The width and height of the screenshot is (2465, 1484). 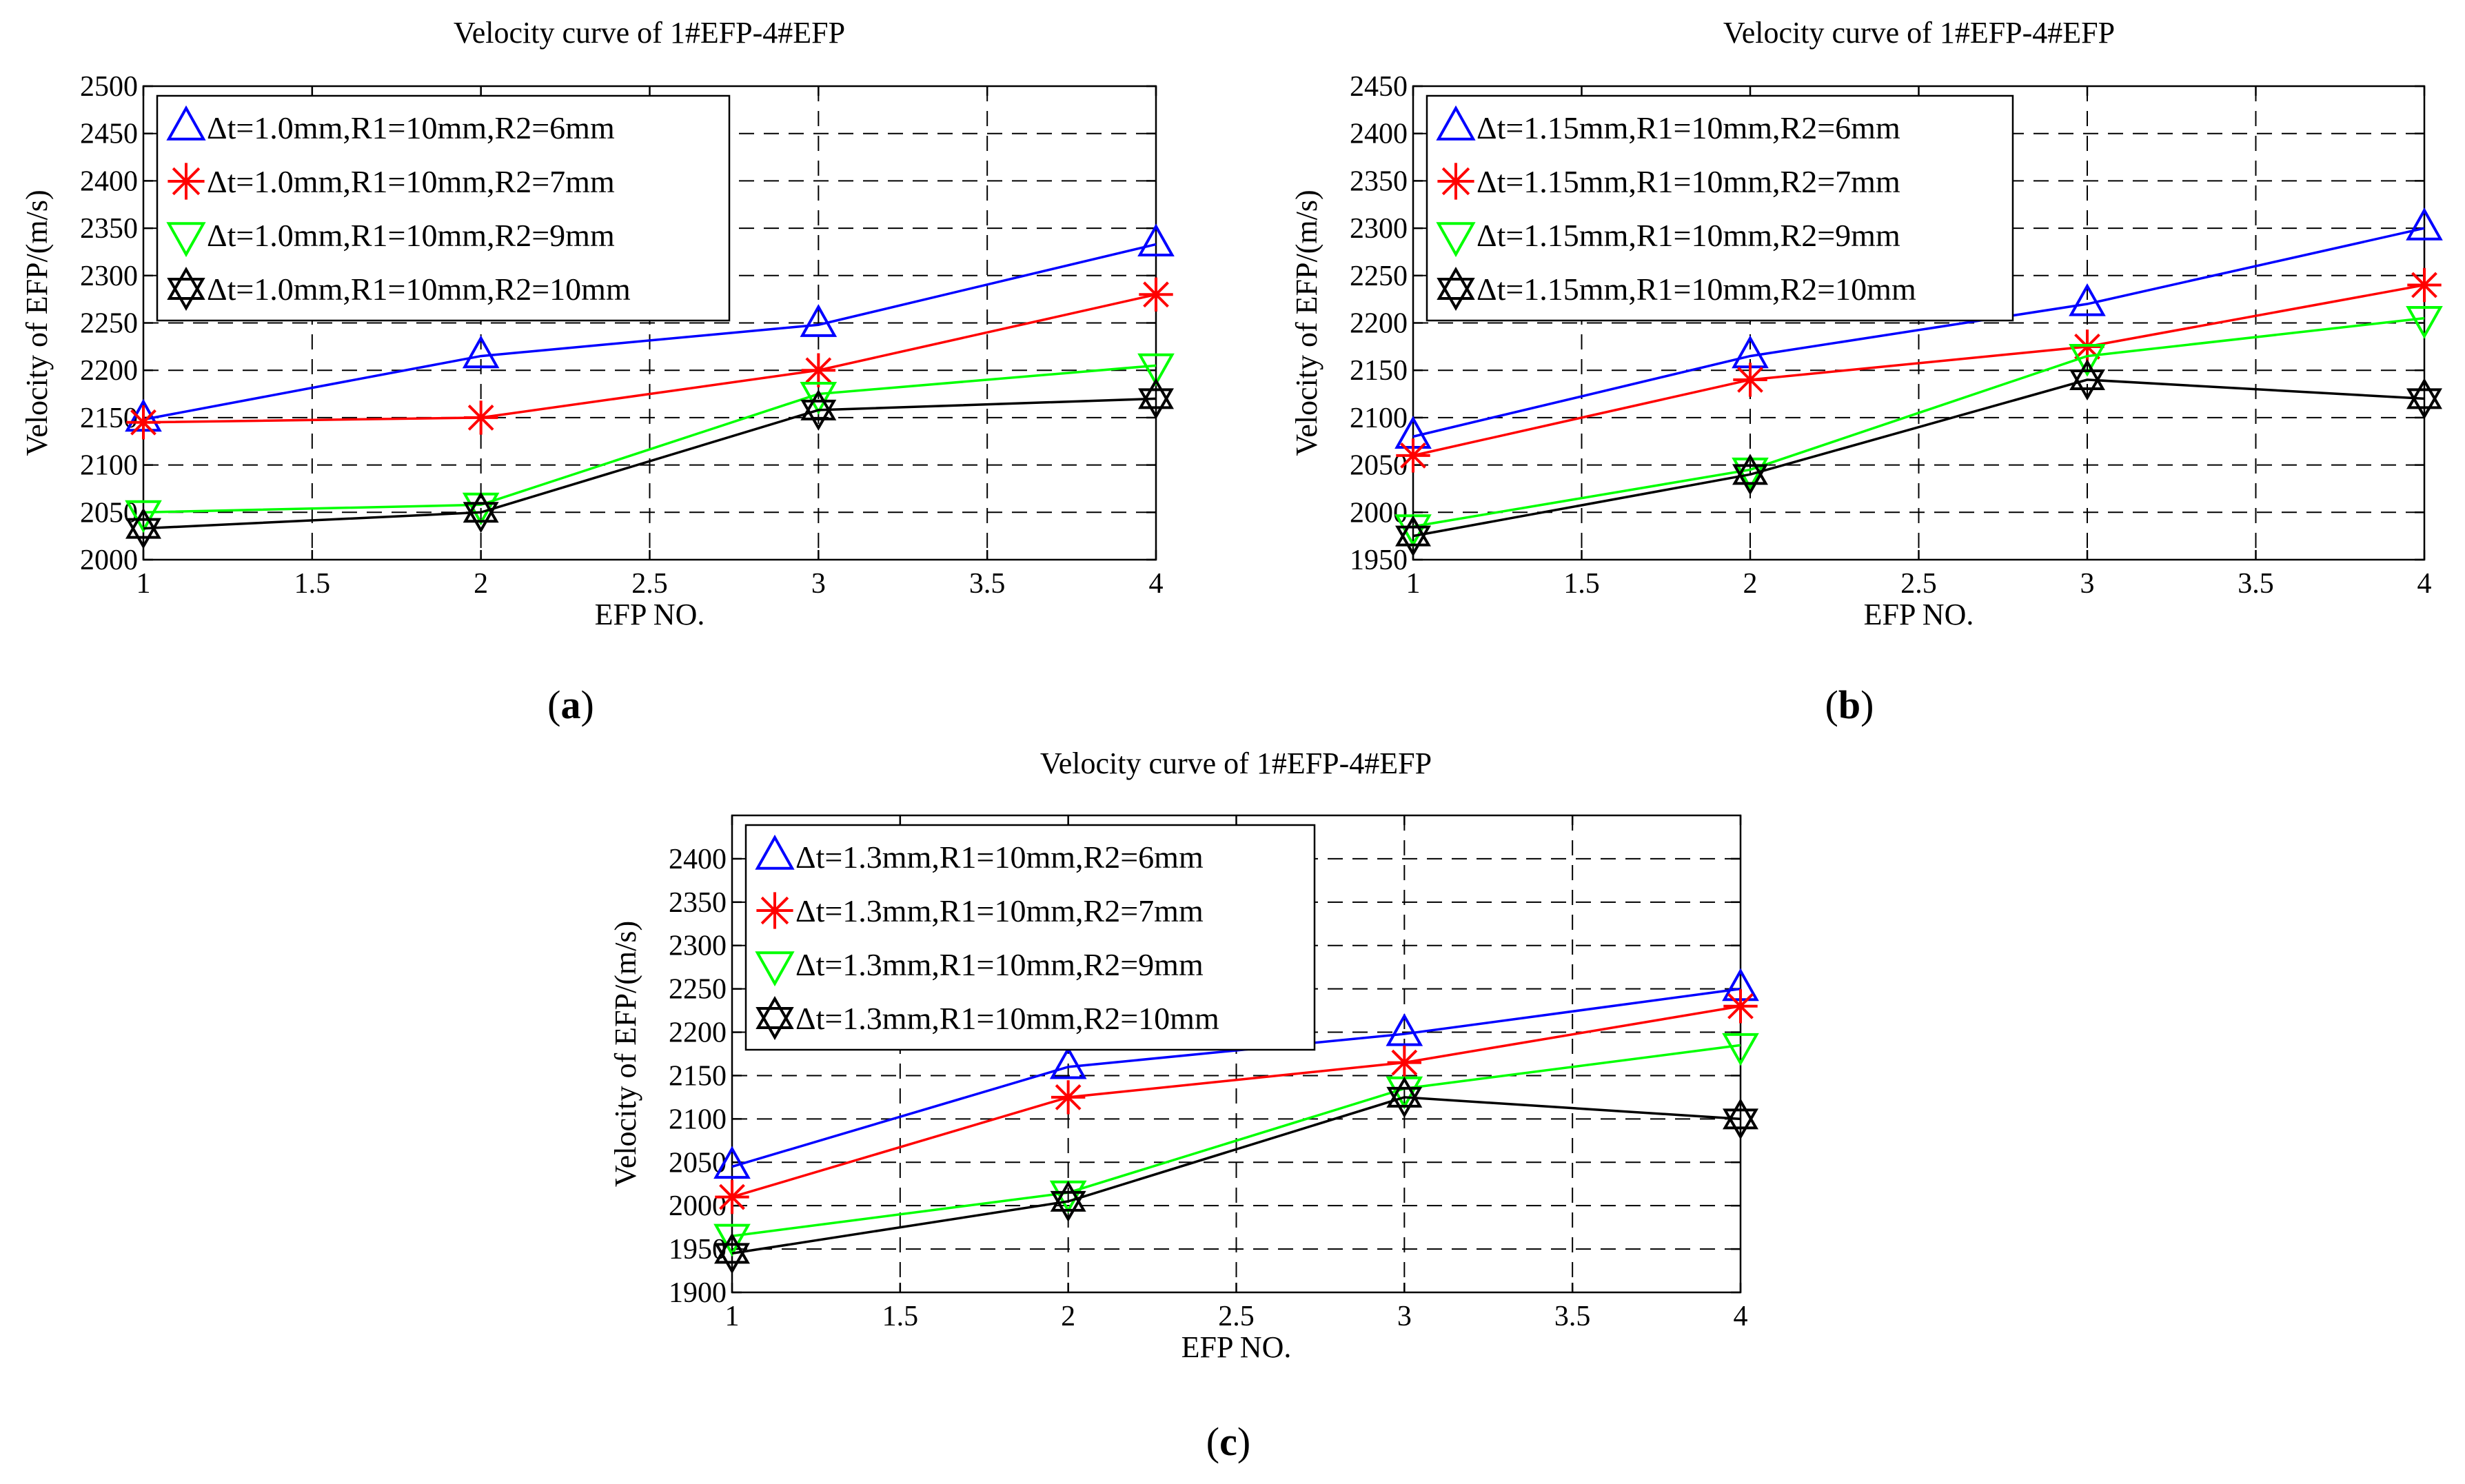 What do you see at coordinates (987, 584) in the screenshot?
I see `x-tick-label: 3.5` at bounding box center [987, 584].